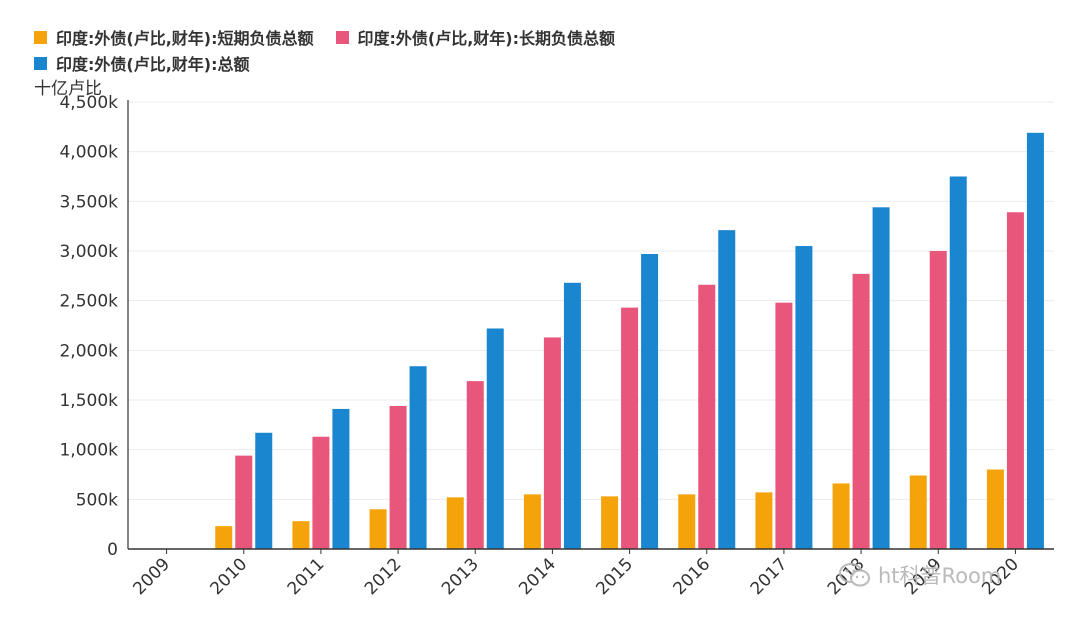 The width and height of the screenshot is (1080, 622). What do you see at coordinates (264, 490) in the screenshot?
I see `bar-total-2010` at bounding box center [264, 490].